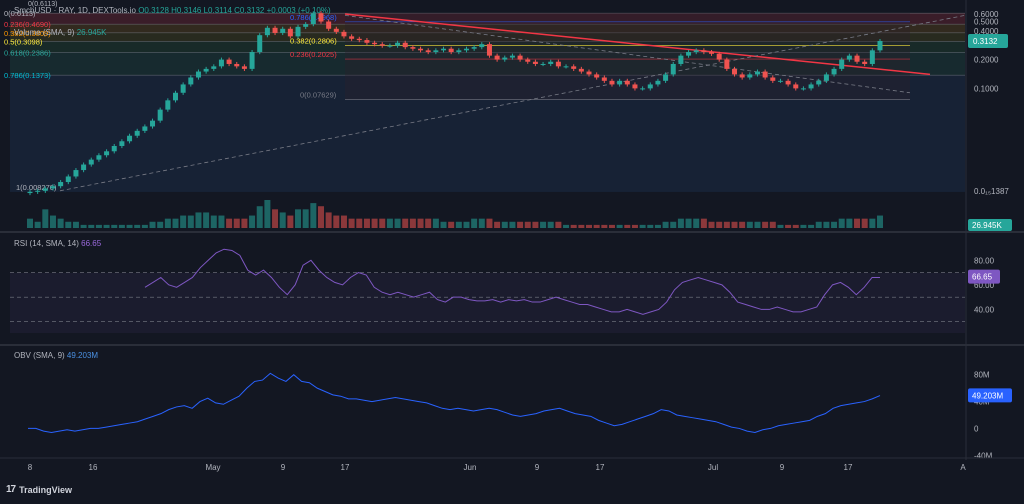 This screenshot has height=504, width=1024. I want to click on rsi-legend: RSI (14, SMA, 14) 66.65, so click(57, 243).